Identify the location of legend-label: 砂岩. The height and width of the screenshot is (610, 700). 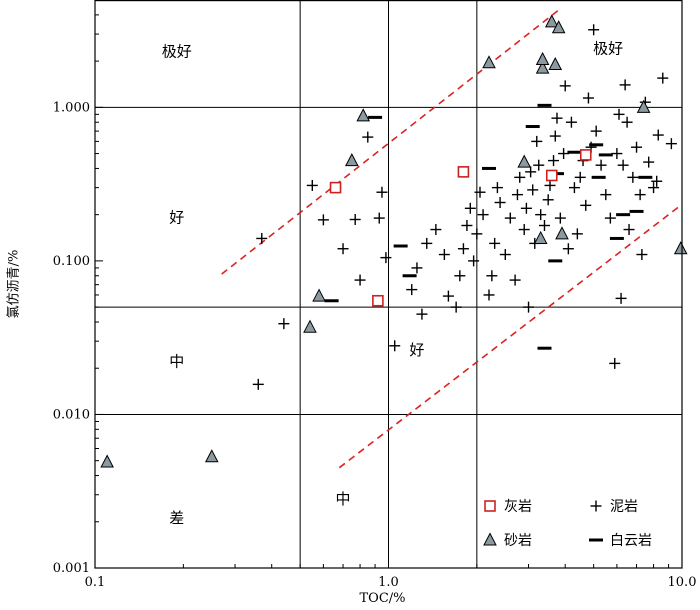
(518, 541).